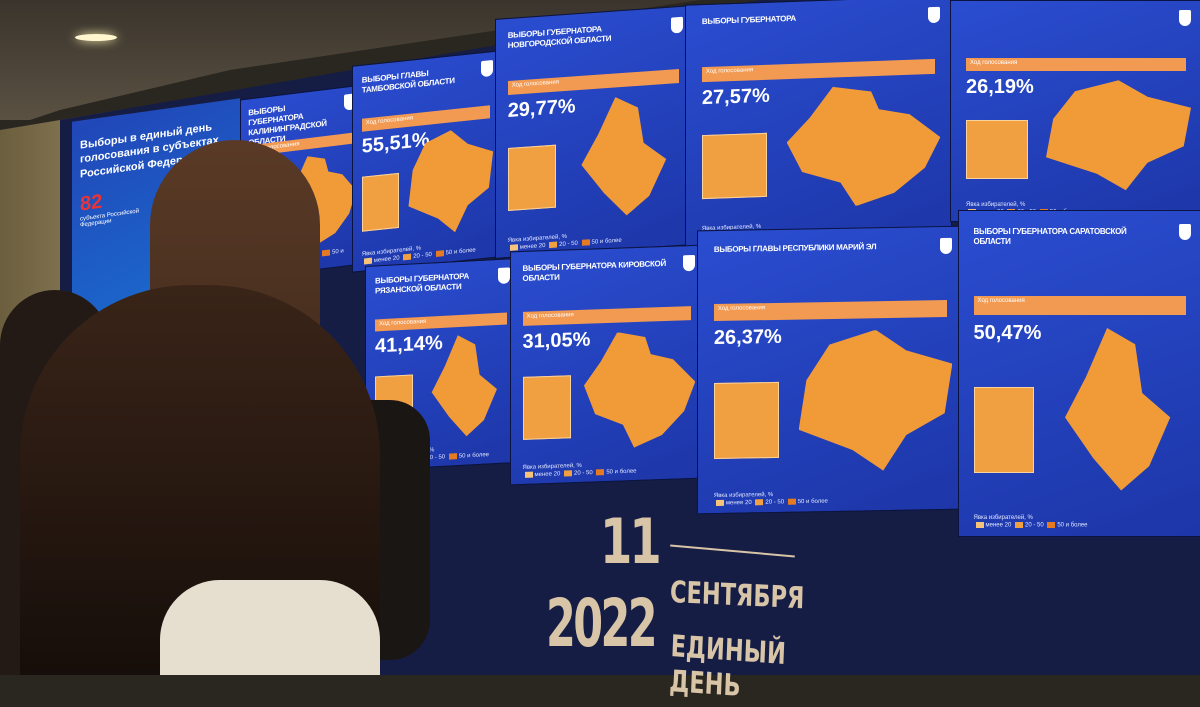 The height and width of the screenshot is (707, 1200). I want to click on person-collar, so click(270, 627).